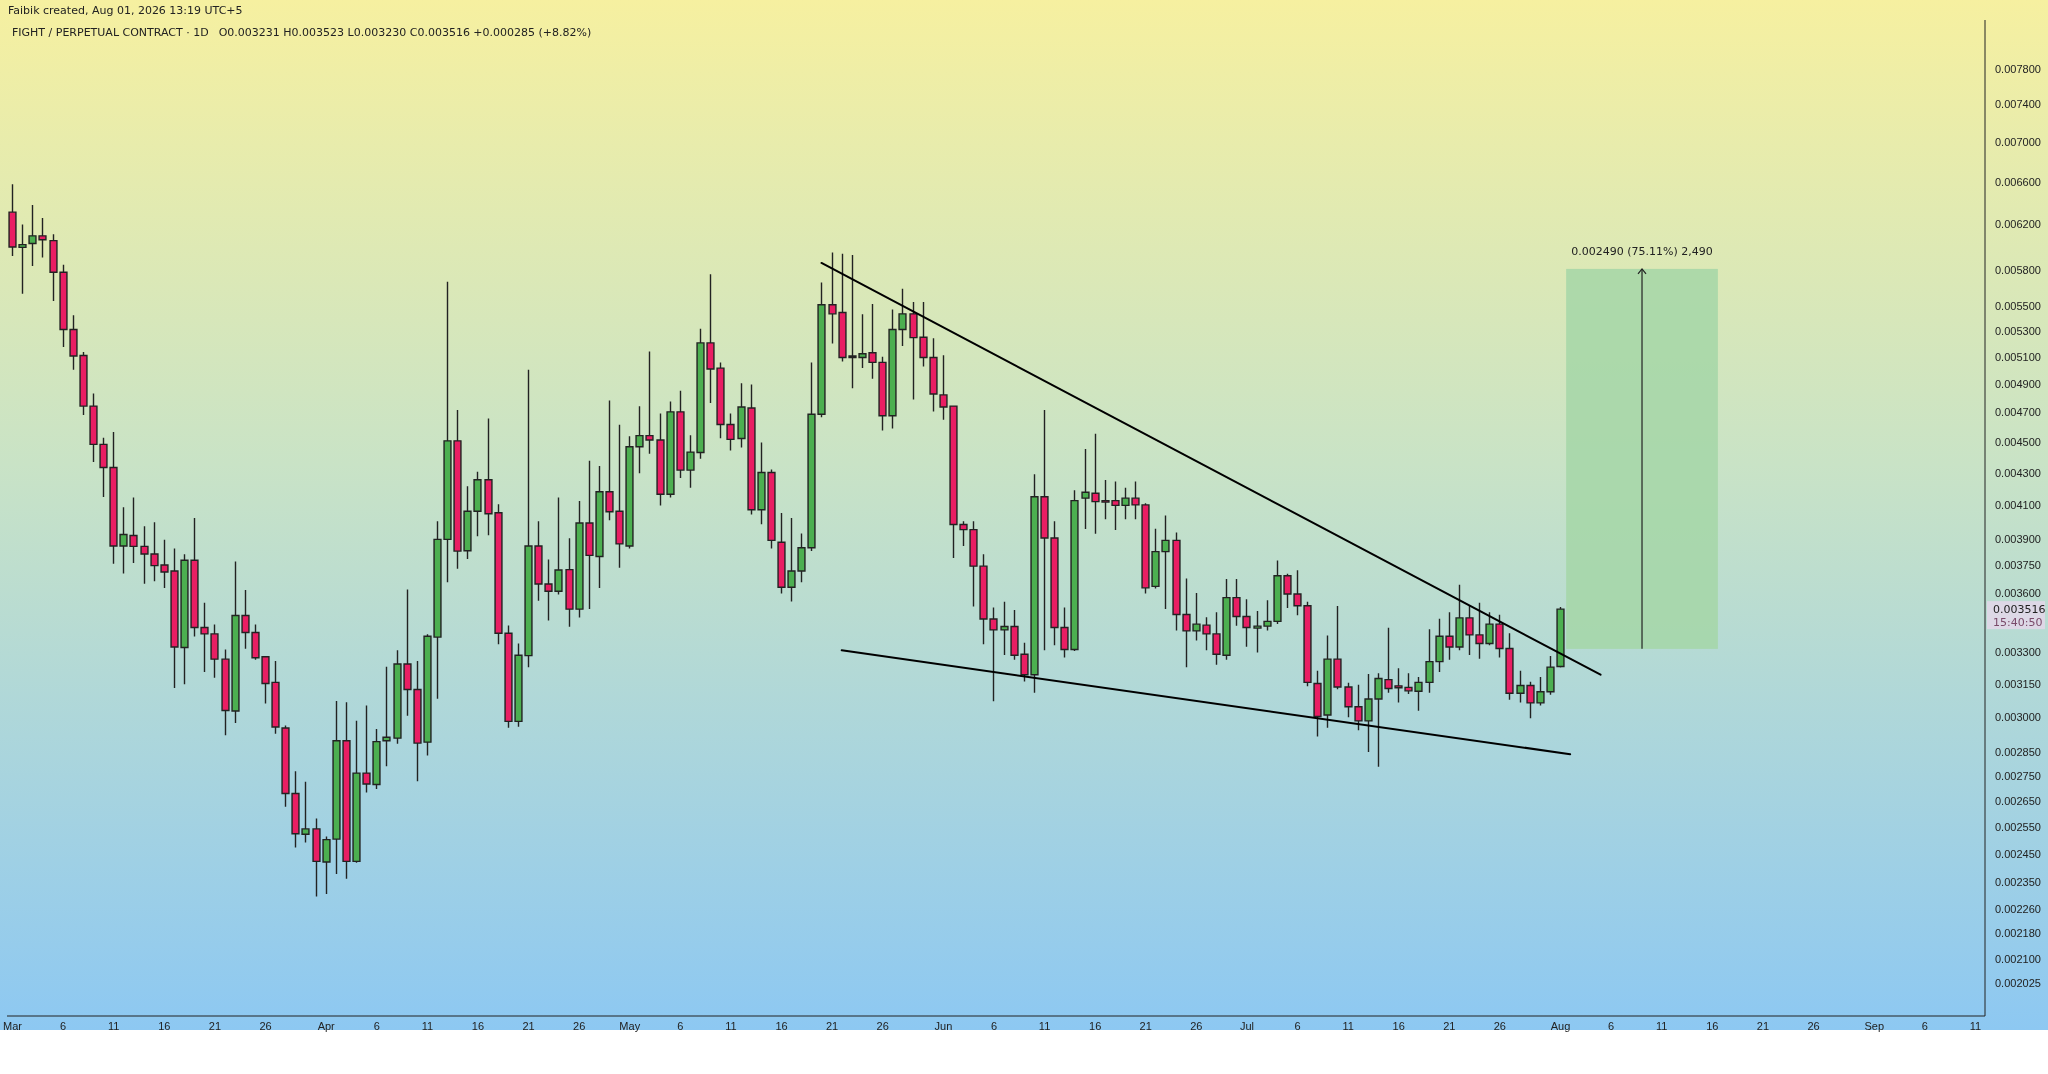 The width and height of the screenshot is (2048, 1074). What do you see at coordinates (2018, 504) in the screenshot?
I see `y-tick-label: 0.004100` at bounding box center [2018, 504].